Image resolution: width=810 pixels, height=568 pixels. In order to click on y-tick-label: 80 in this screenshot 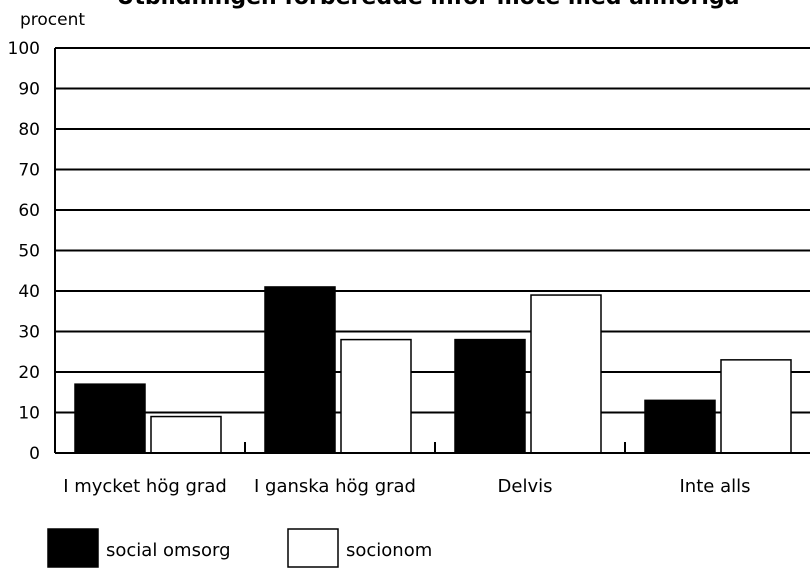, I will do `click(29, 130)`.